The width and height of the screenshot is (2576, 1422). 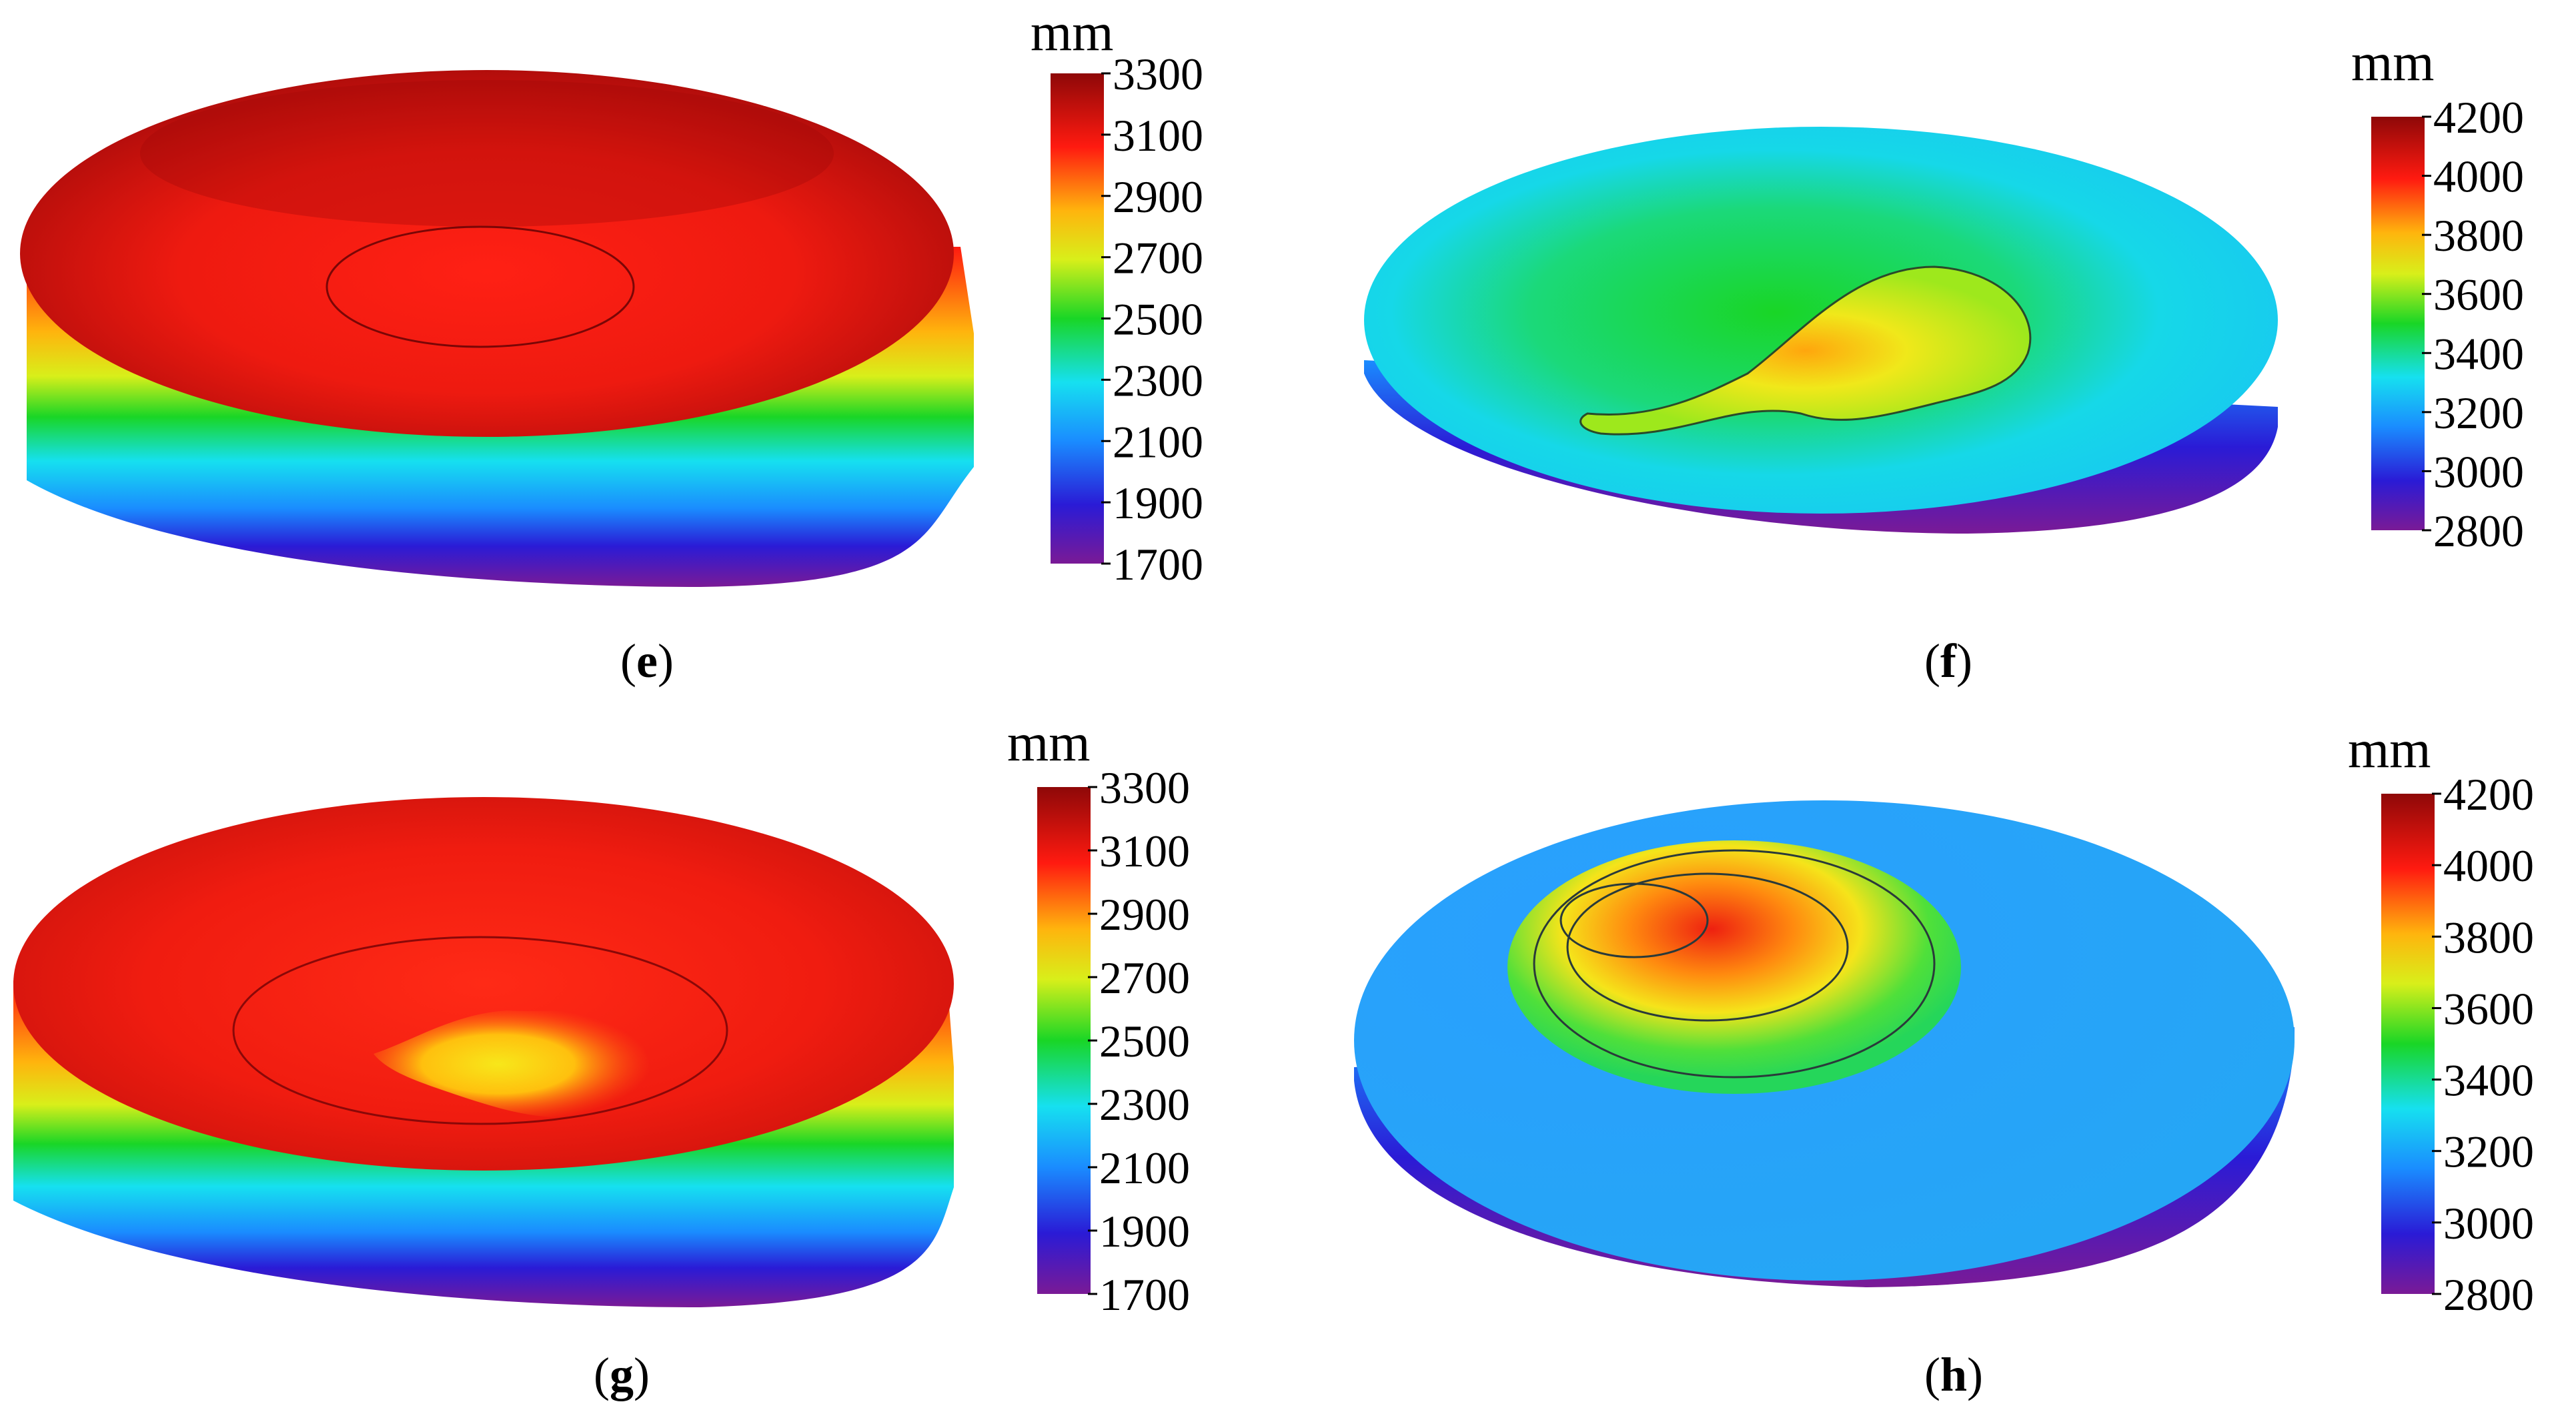 I want to click on hot-region-f, so click(x=1805, y=351).